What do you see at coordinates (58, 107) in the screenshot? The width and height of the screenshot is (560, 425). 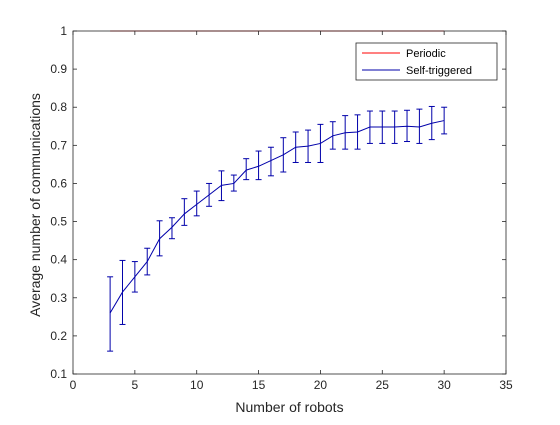 I see `y-tick-label: 0.8` at bounding box center [58, 107].